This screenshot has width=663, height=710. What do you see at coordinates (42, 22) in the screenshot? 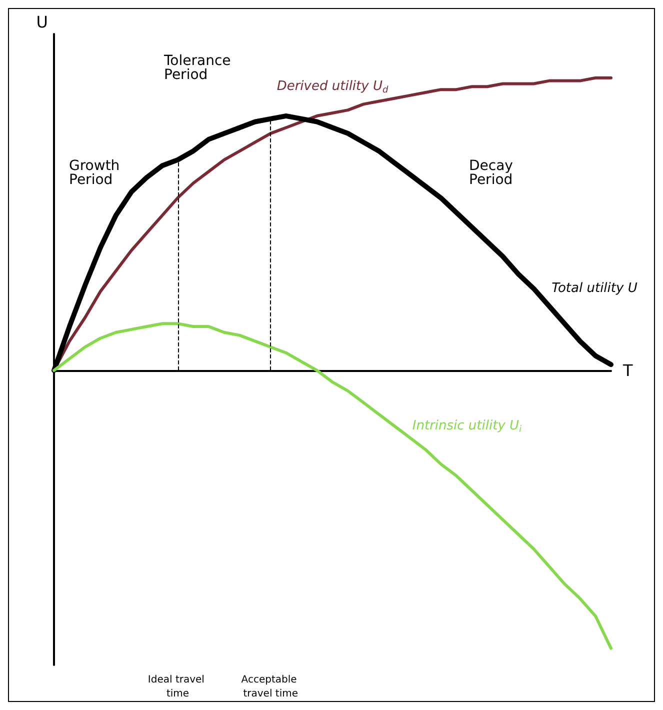
I see `y-axis-title: U` at bounding box center [42, 22].